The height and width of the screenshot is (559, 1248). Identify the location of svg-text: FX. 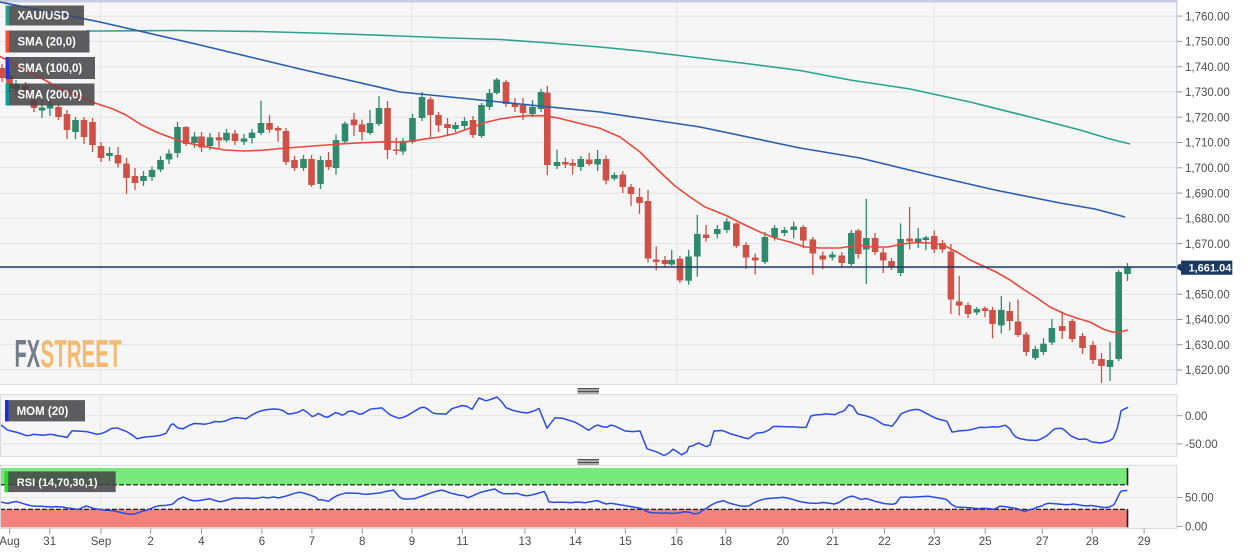
(28, 354).